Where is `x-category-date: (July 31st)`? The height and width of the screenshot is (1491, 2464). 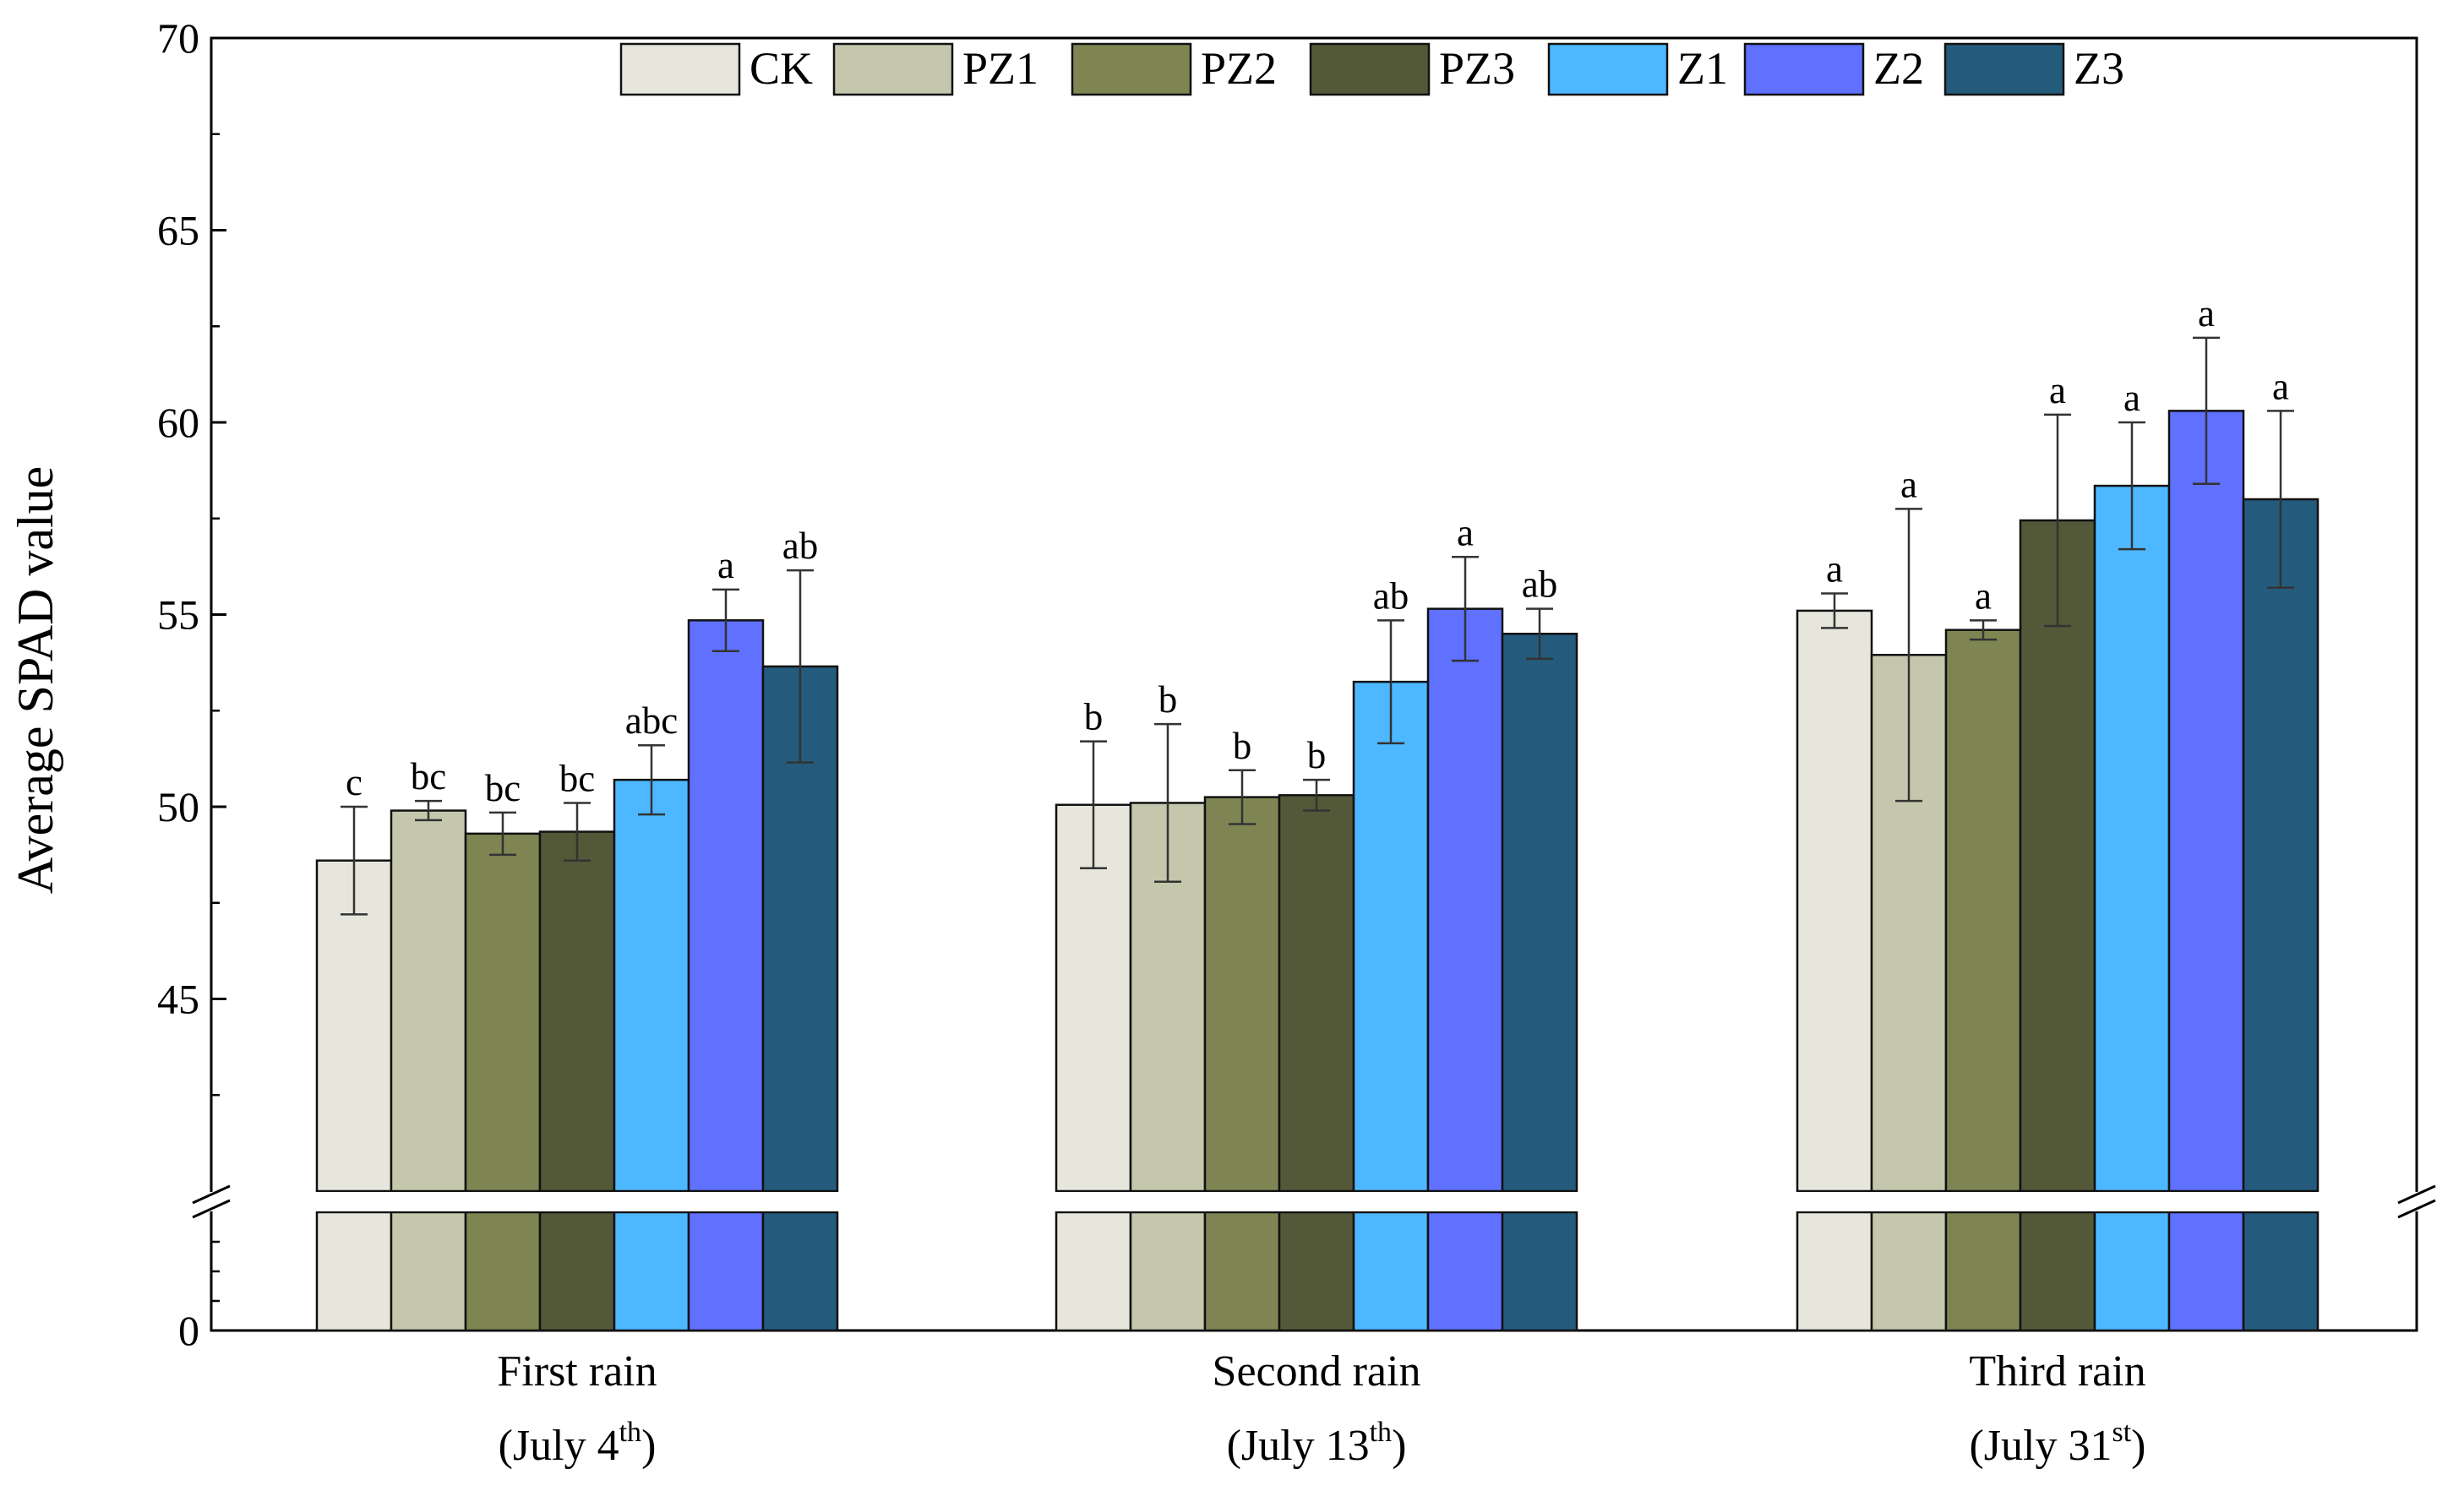 x-category-date: (July 31st) is located at coordinates (2057, 1443).